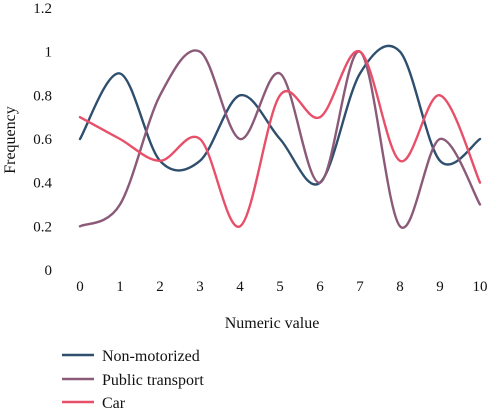 This screenshot has height=412, width=500. I want to click on x-tick-label: 3, so click(200, 287).